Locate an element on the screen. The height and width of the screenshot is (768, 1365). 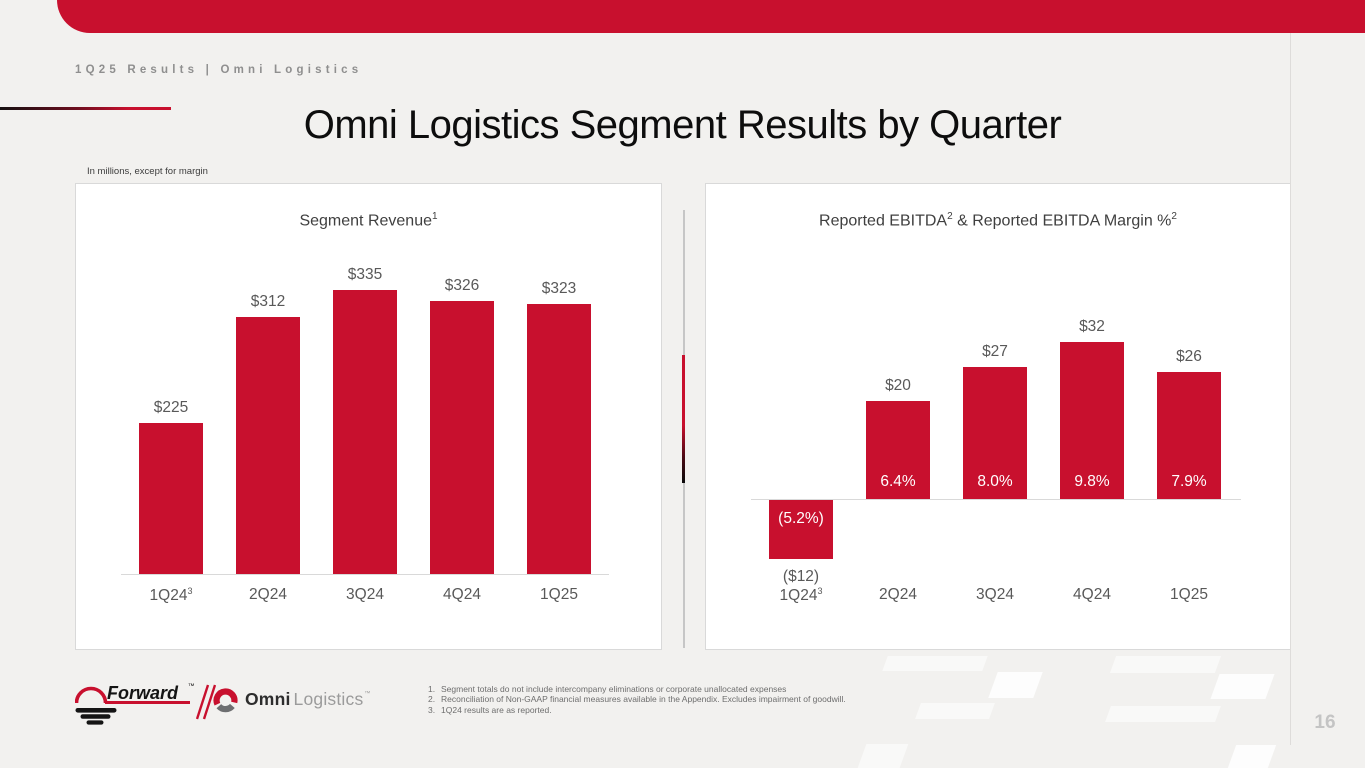
top-banner is located at coordinates (711, 16).